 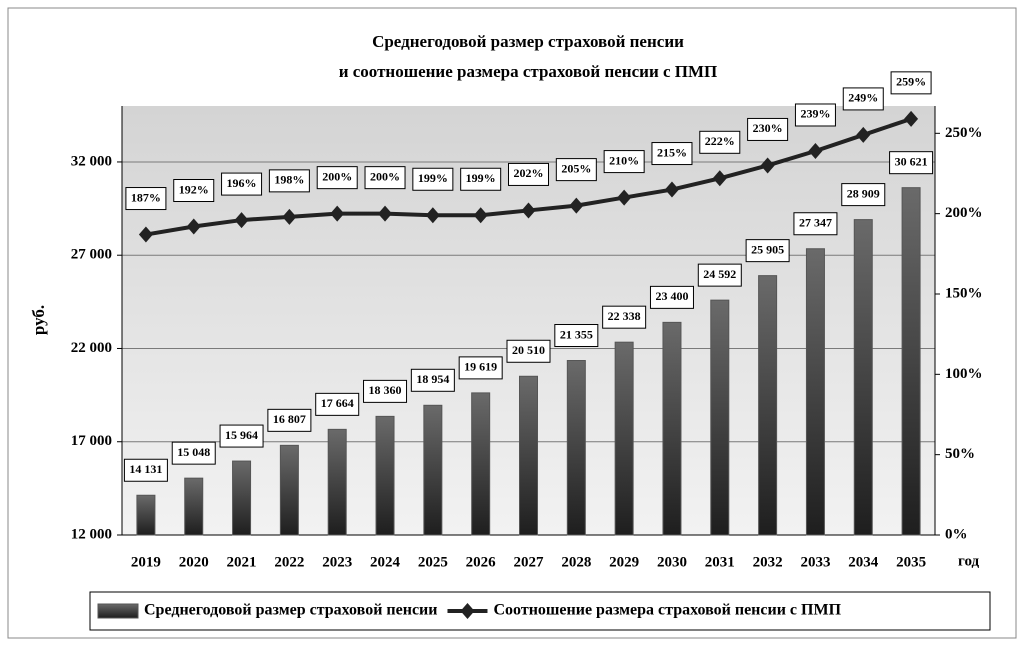 What do you see at coordinates (624, 316) in the screenshot?
I see `data-label: 22 338` at bounding box center [624, 316].